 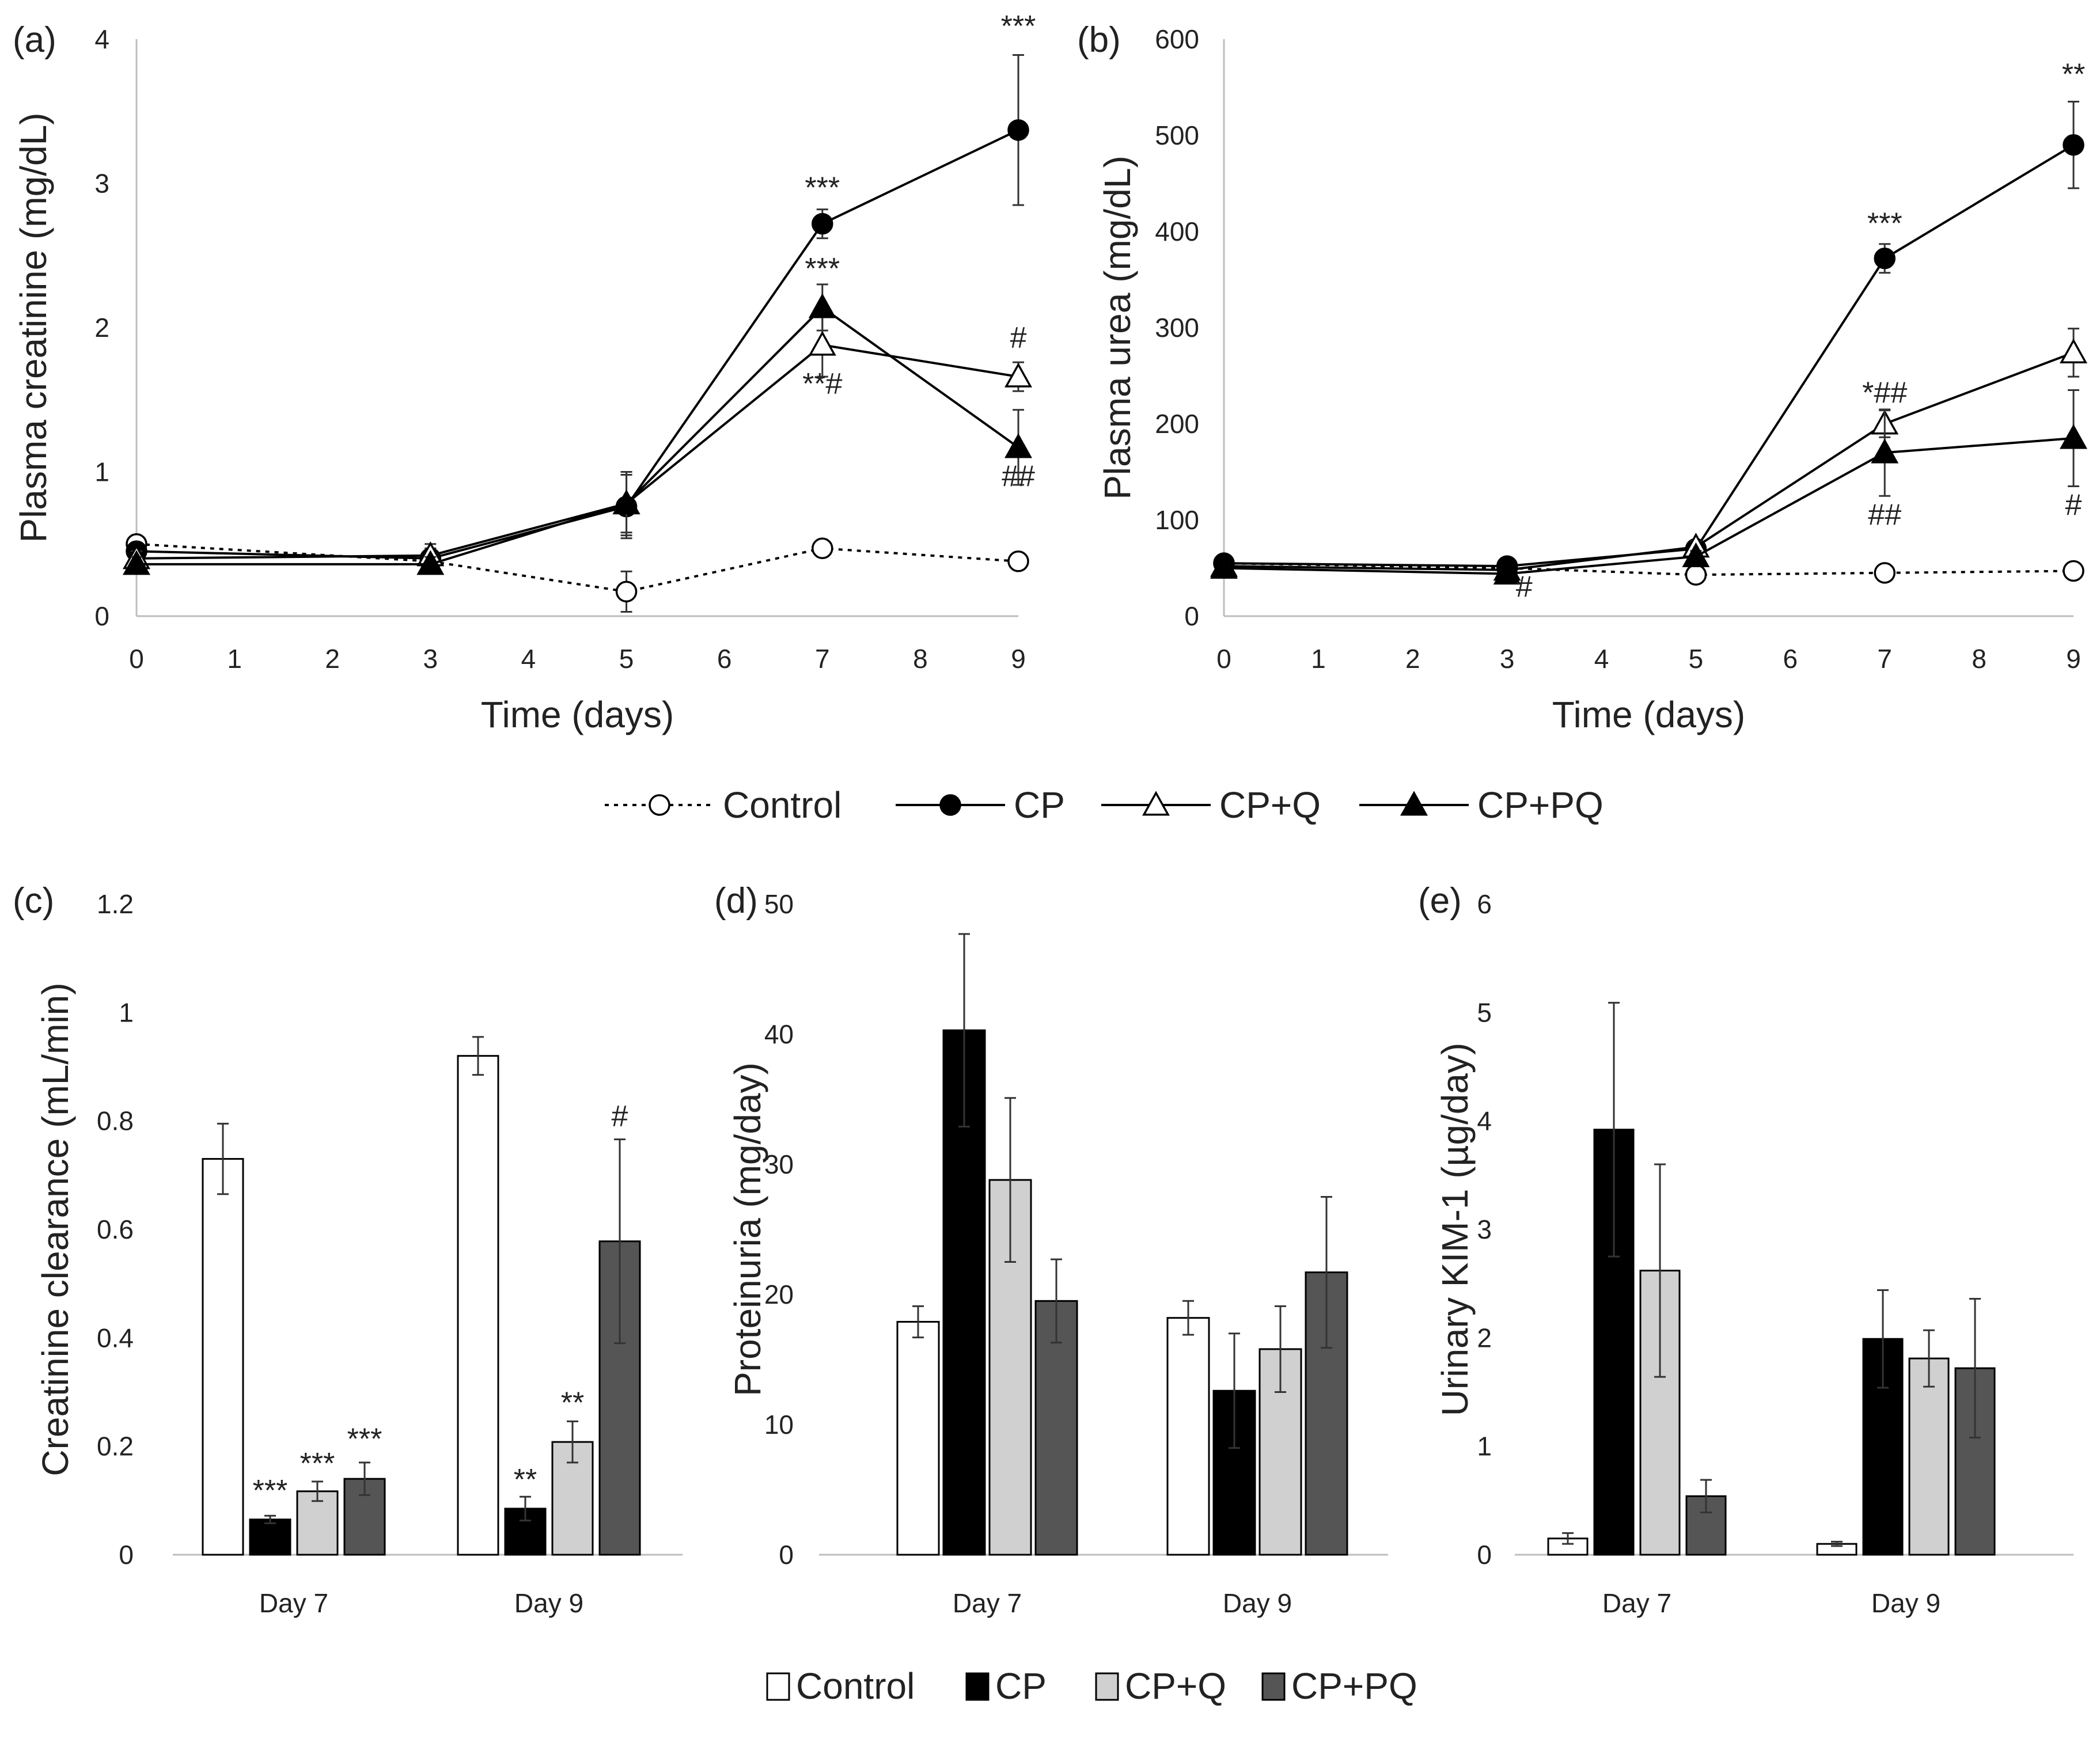 What do you see at coordinates (101, 184) in the screenshot?
I see `y-tick-label: 3` at bounding box center [101, 184].